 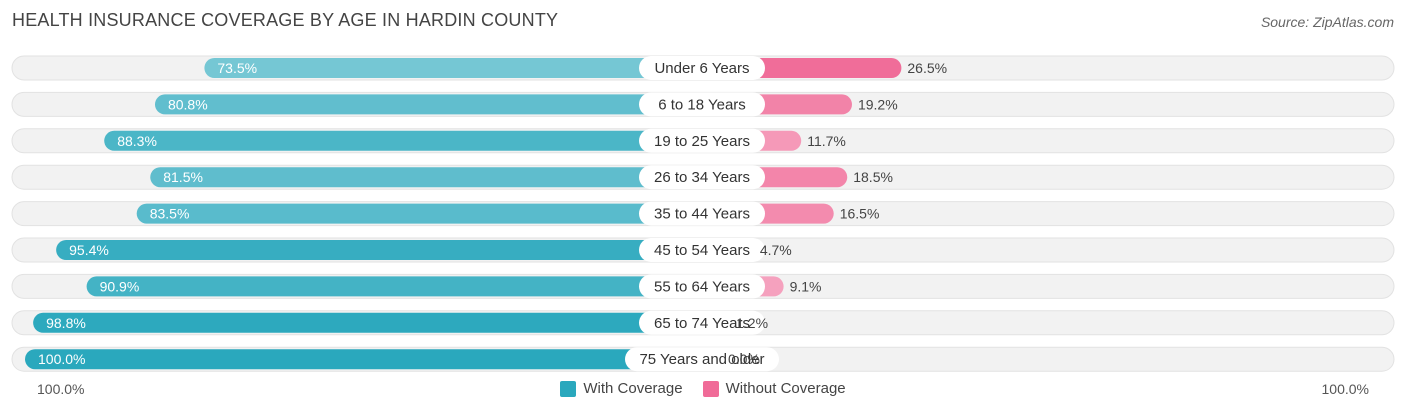 I want to click on value-label-with-coverage: 88.3%, so click(x=137, y=141).